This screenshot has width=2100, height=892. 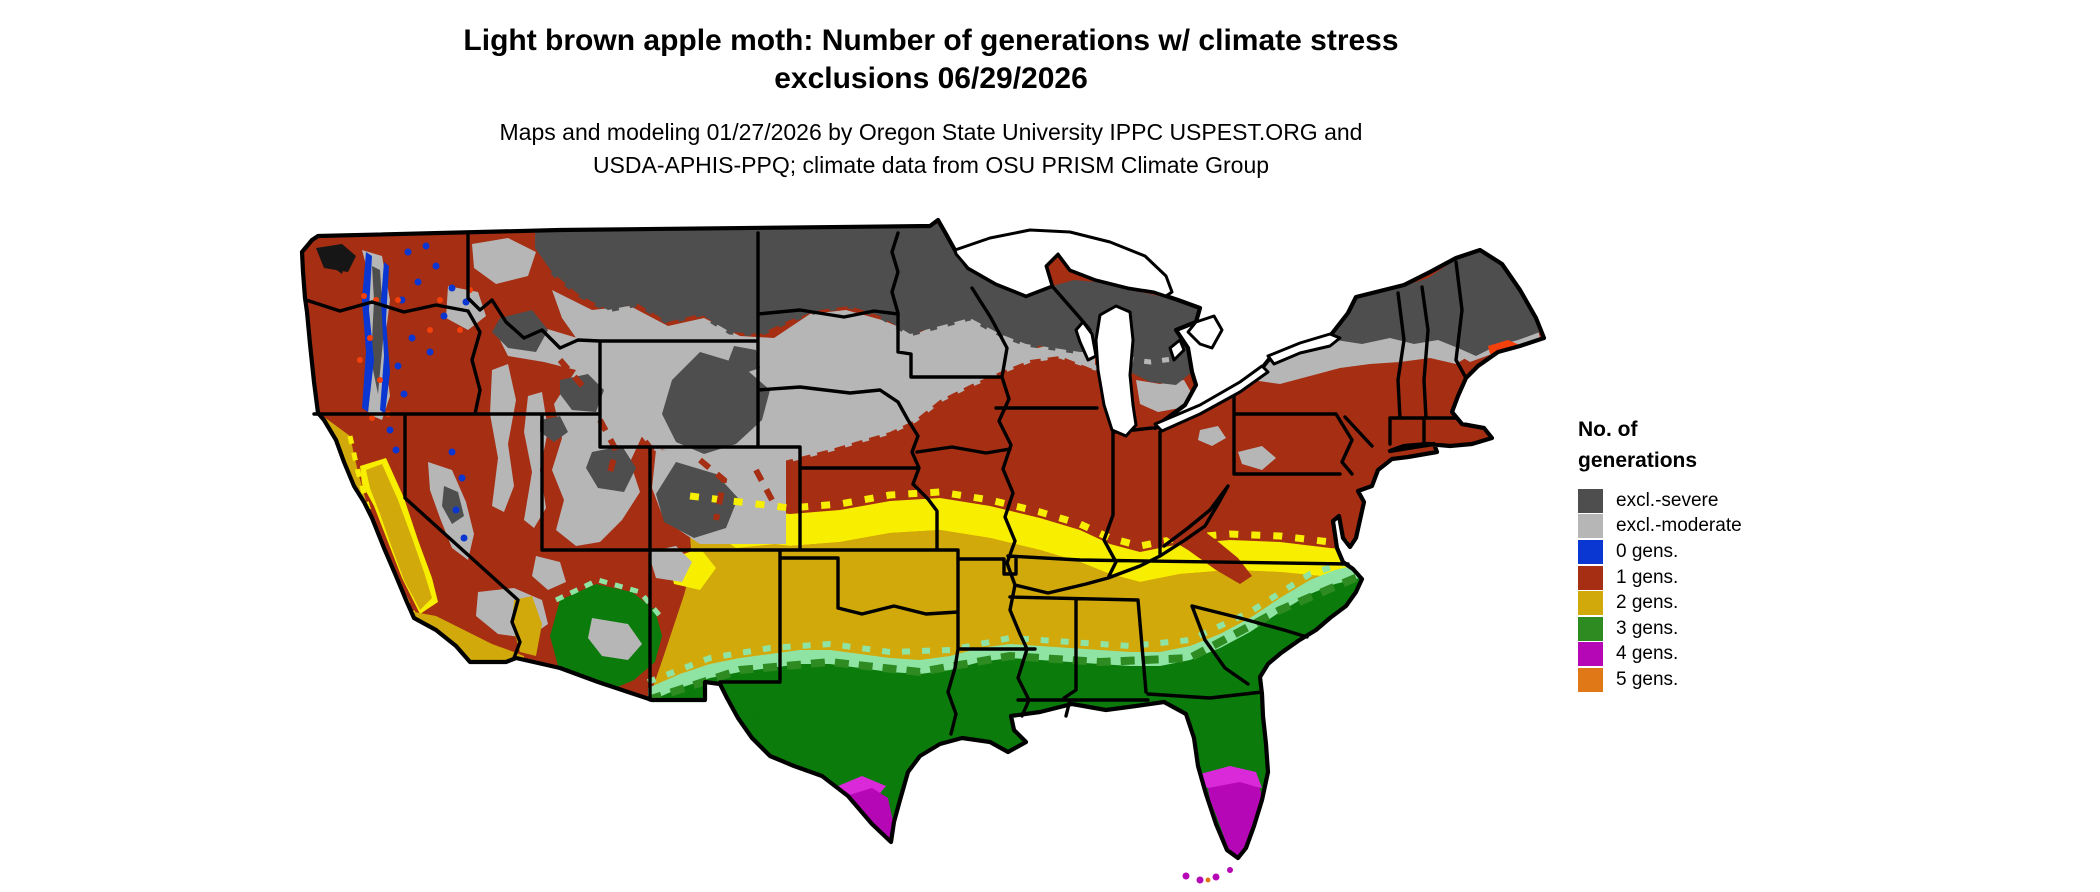 I want to click on legend-item: excl.-moderate, so click(x=1778, y=527).